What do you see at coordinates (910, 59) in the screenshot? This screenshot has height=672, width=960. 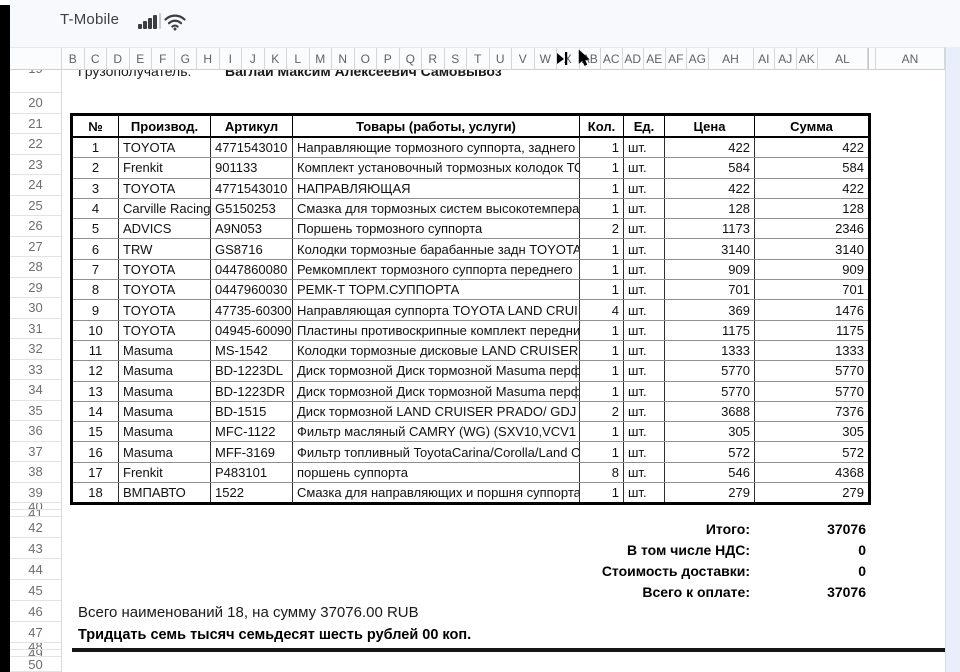 I see `column-header-AN: AN` at bounding box center [910, 59].